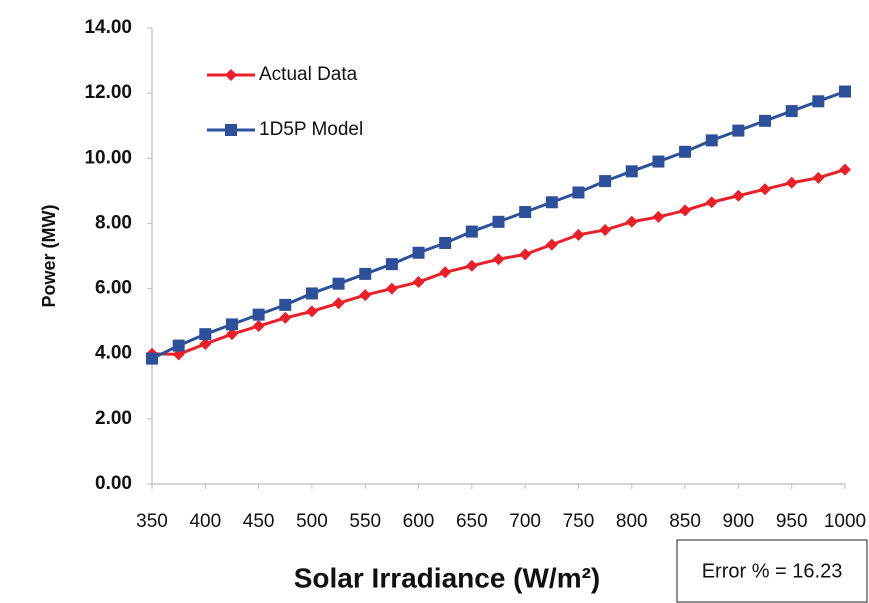  Describe the element at coordinates (108, 92) in the screenshot. I see `y-tick-label: 12.00` at that location.